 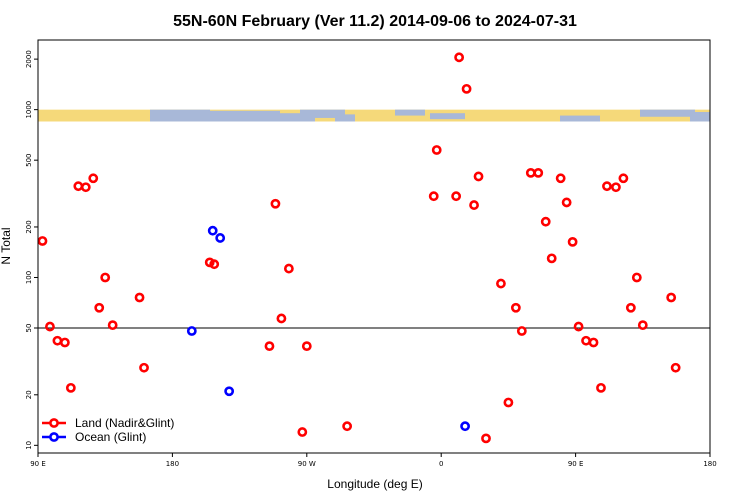 What do you see at coordinates (54, 437) in the screenshot?
I see `legend-marker-ocean` at bounding box center [54, 437].